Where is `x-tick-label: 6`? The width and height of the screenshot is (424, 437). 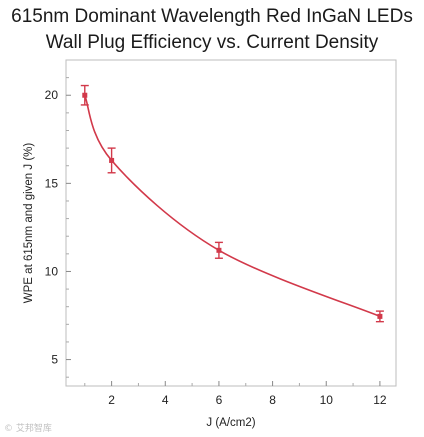
x-tick-label: 6 is located at coordinates (219, 400).